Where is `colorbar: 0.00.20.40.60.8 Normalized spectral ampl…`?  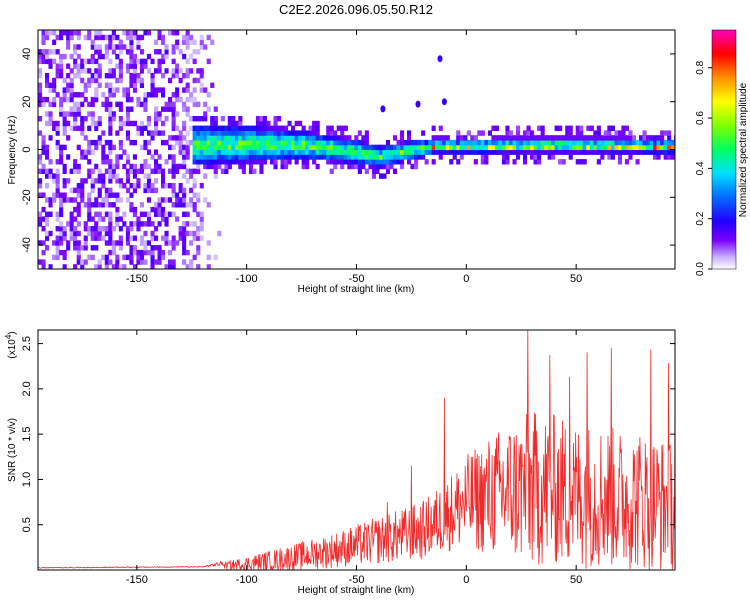
colorbar: 0.00.20.40.60.8 Normalized spectral ampl… is located at coordinates (722, 152).